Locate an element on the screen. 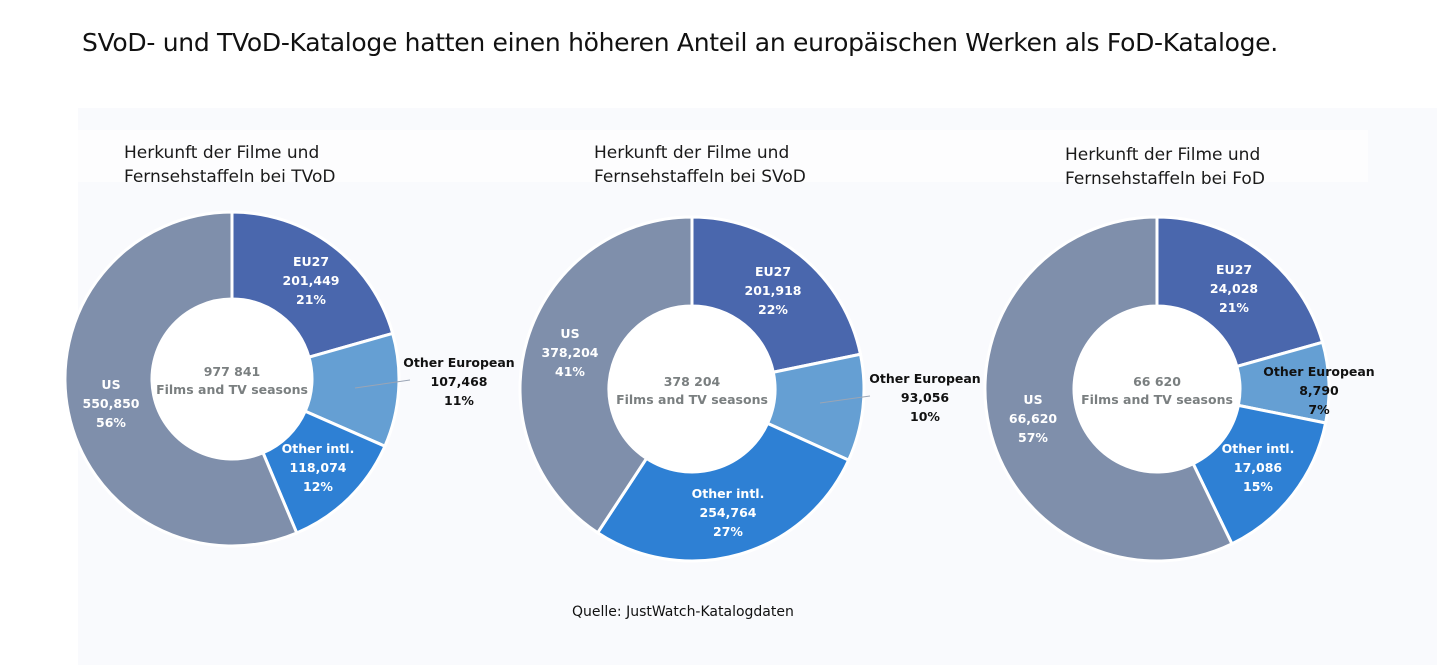 The width and height of the screenshot is (1437, 665). data-label-percent: 7% is located at coordinates (1319, 409).